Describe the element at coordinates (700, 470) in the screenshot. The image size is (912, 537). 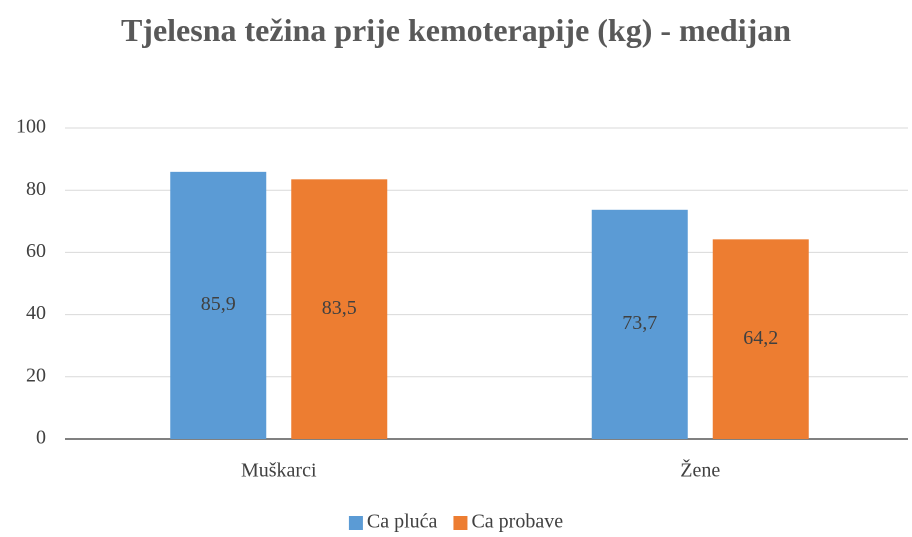
I see `x-tick-label: Žene` at that location.